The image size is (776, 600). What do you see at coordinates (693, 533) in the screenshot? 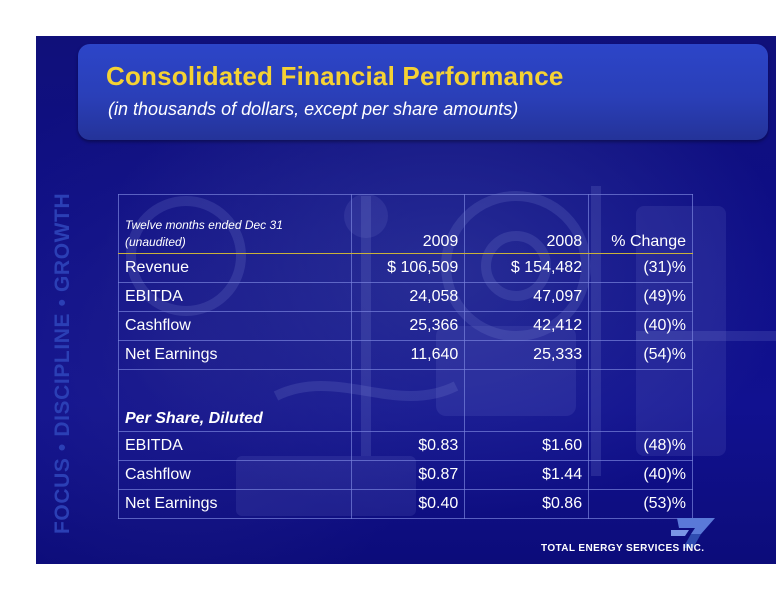
I see `company-logo-mark-icon` at bounding box center [693, 533].